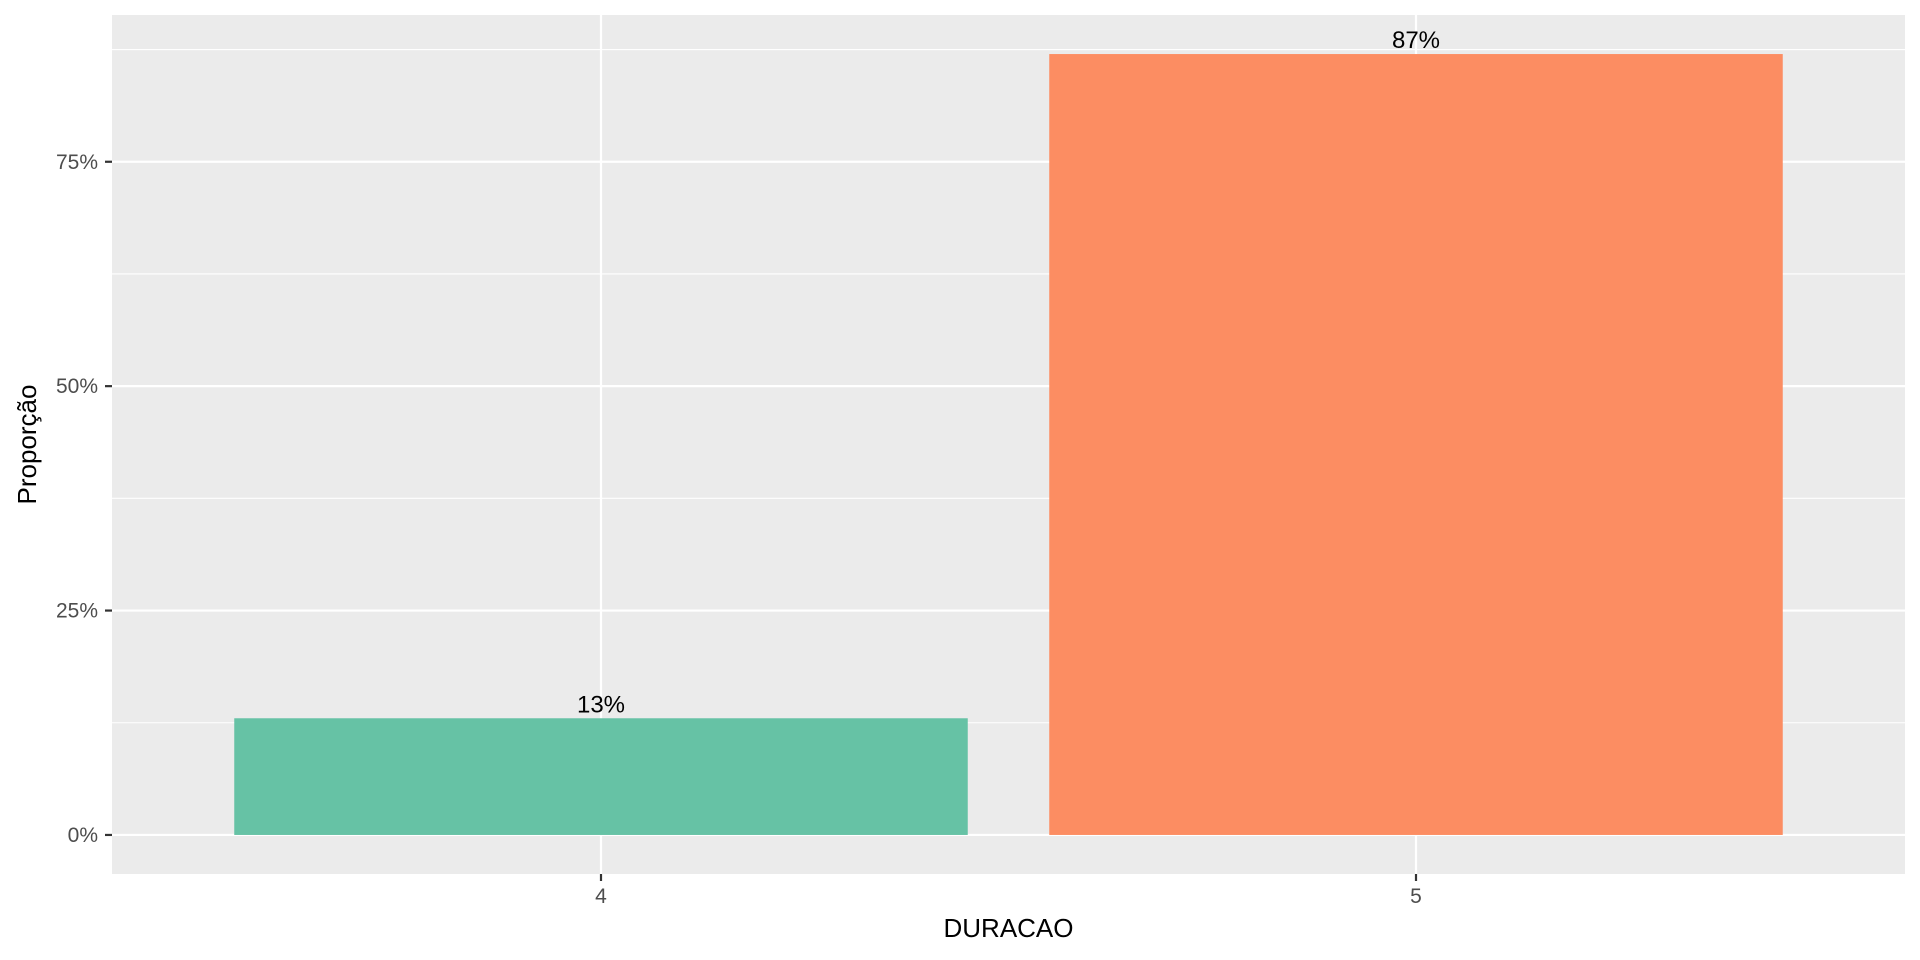 Image resolution: width=1920 pixels, height=960 pixels. I want to click on y-tick-label: 25%, so click(77, 611).